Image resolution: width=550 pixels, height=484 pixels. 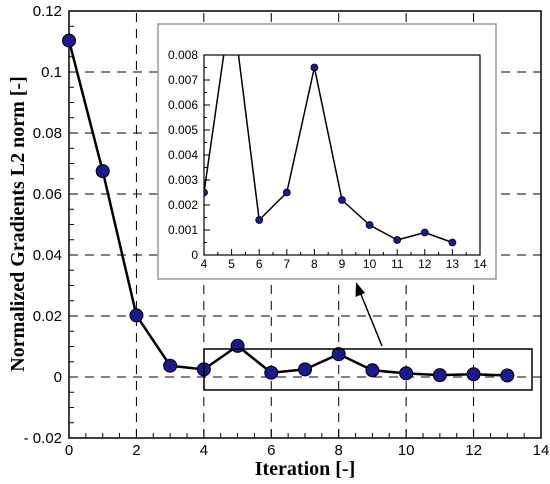 I want to click on inset-x-tick-label: 11, so click(x=397, y=264).